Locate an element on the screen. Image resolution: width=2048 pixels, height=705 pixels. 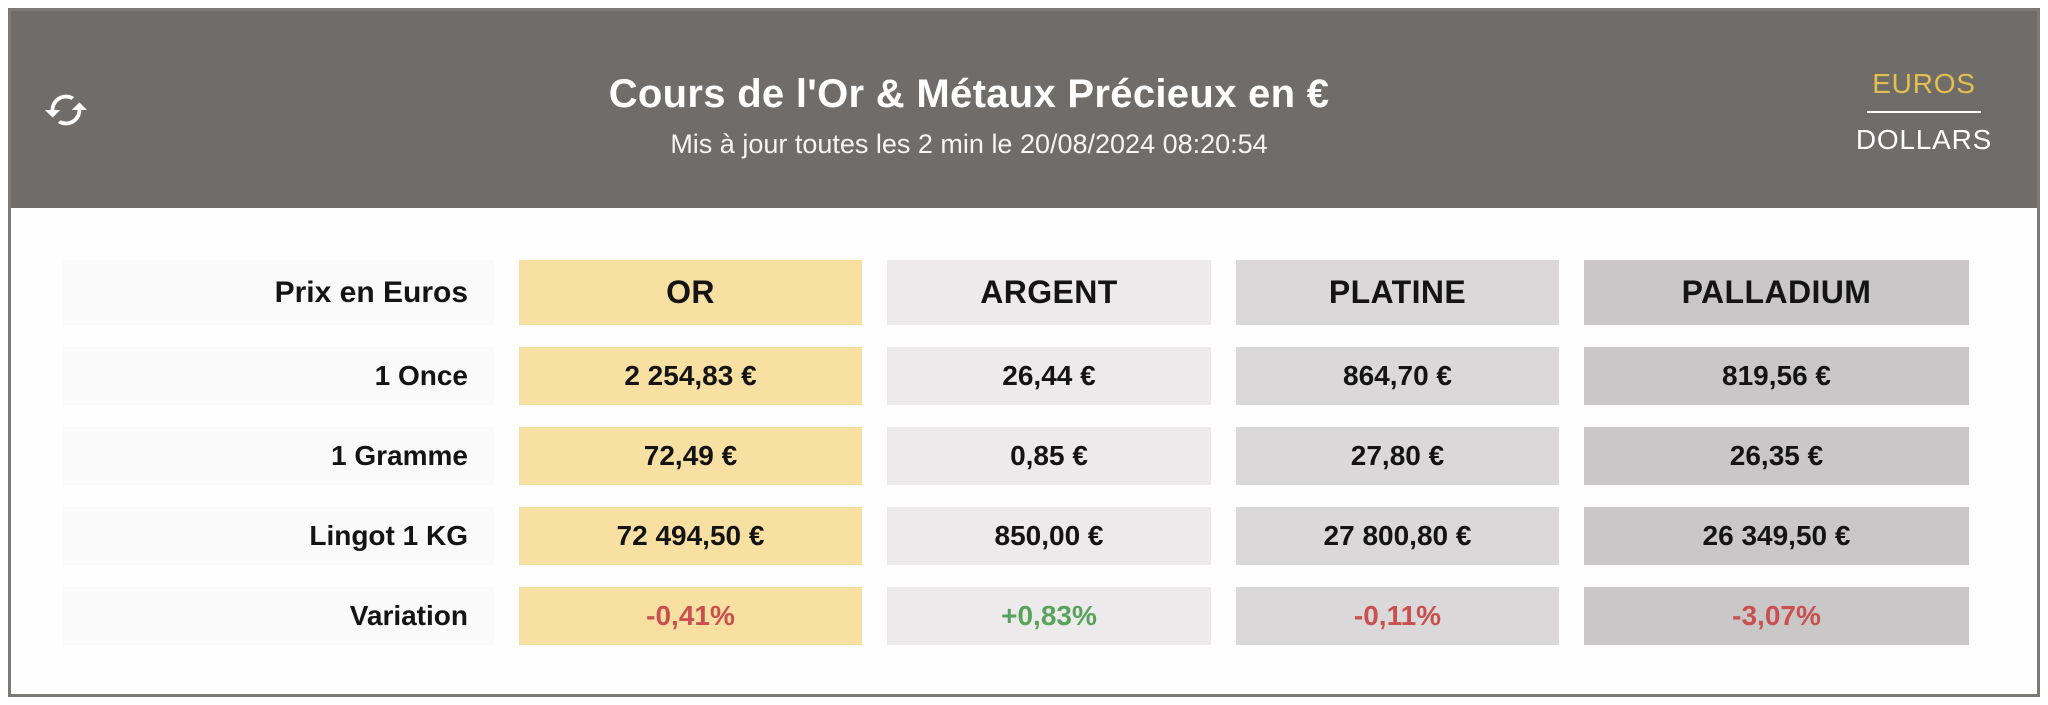
row-label-once: 1 Once is located at coordinates (278, 376).